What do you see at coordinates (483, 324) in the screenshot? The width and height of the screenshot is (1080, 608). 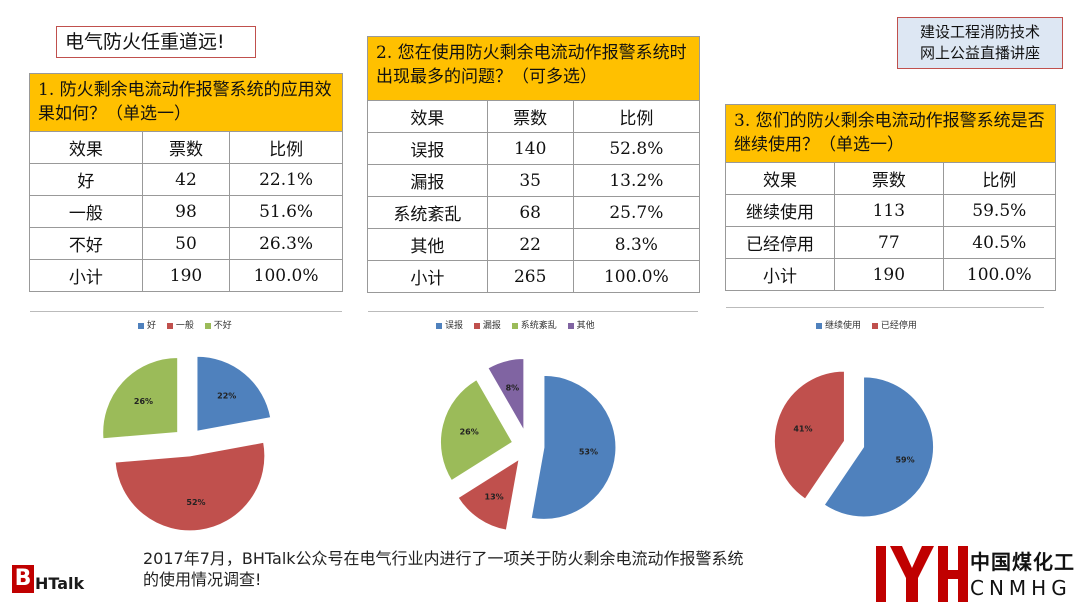 I see `legend-item: 漏报` at bounding box center [483, 324].